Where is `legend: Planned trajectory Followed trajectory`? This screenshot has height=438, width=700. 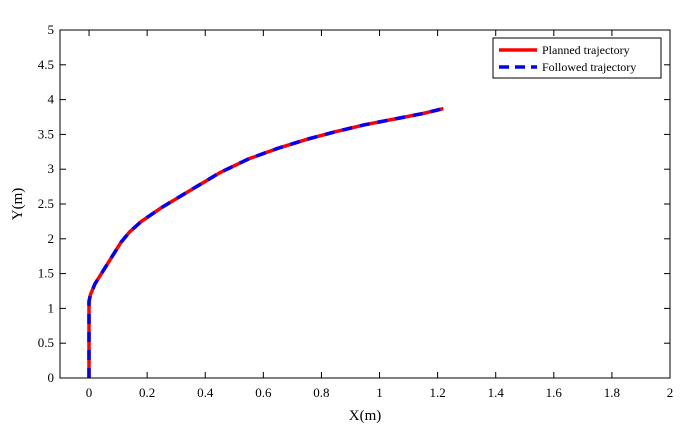
legend: Planned trajectory Followed trajectory is located at coordinates (577, 58).